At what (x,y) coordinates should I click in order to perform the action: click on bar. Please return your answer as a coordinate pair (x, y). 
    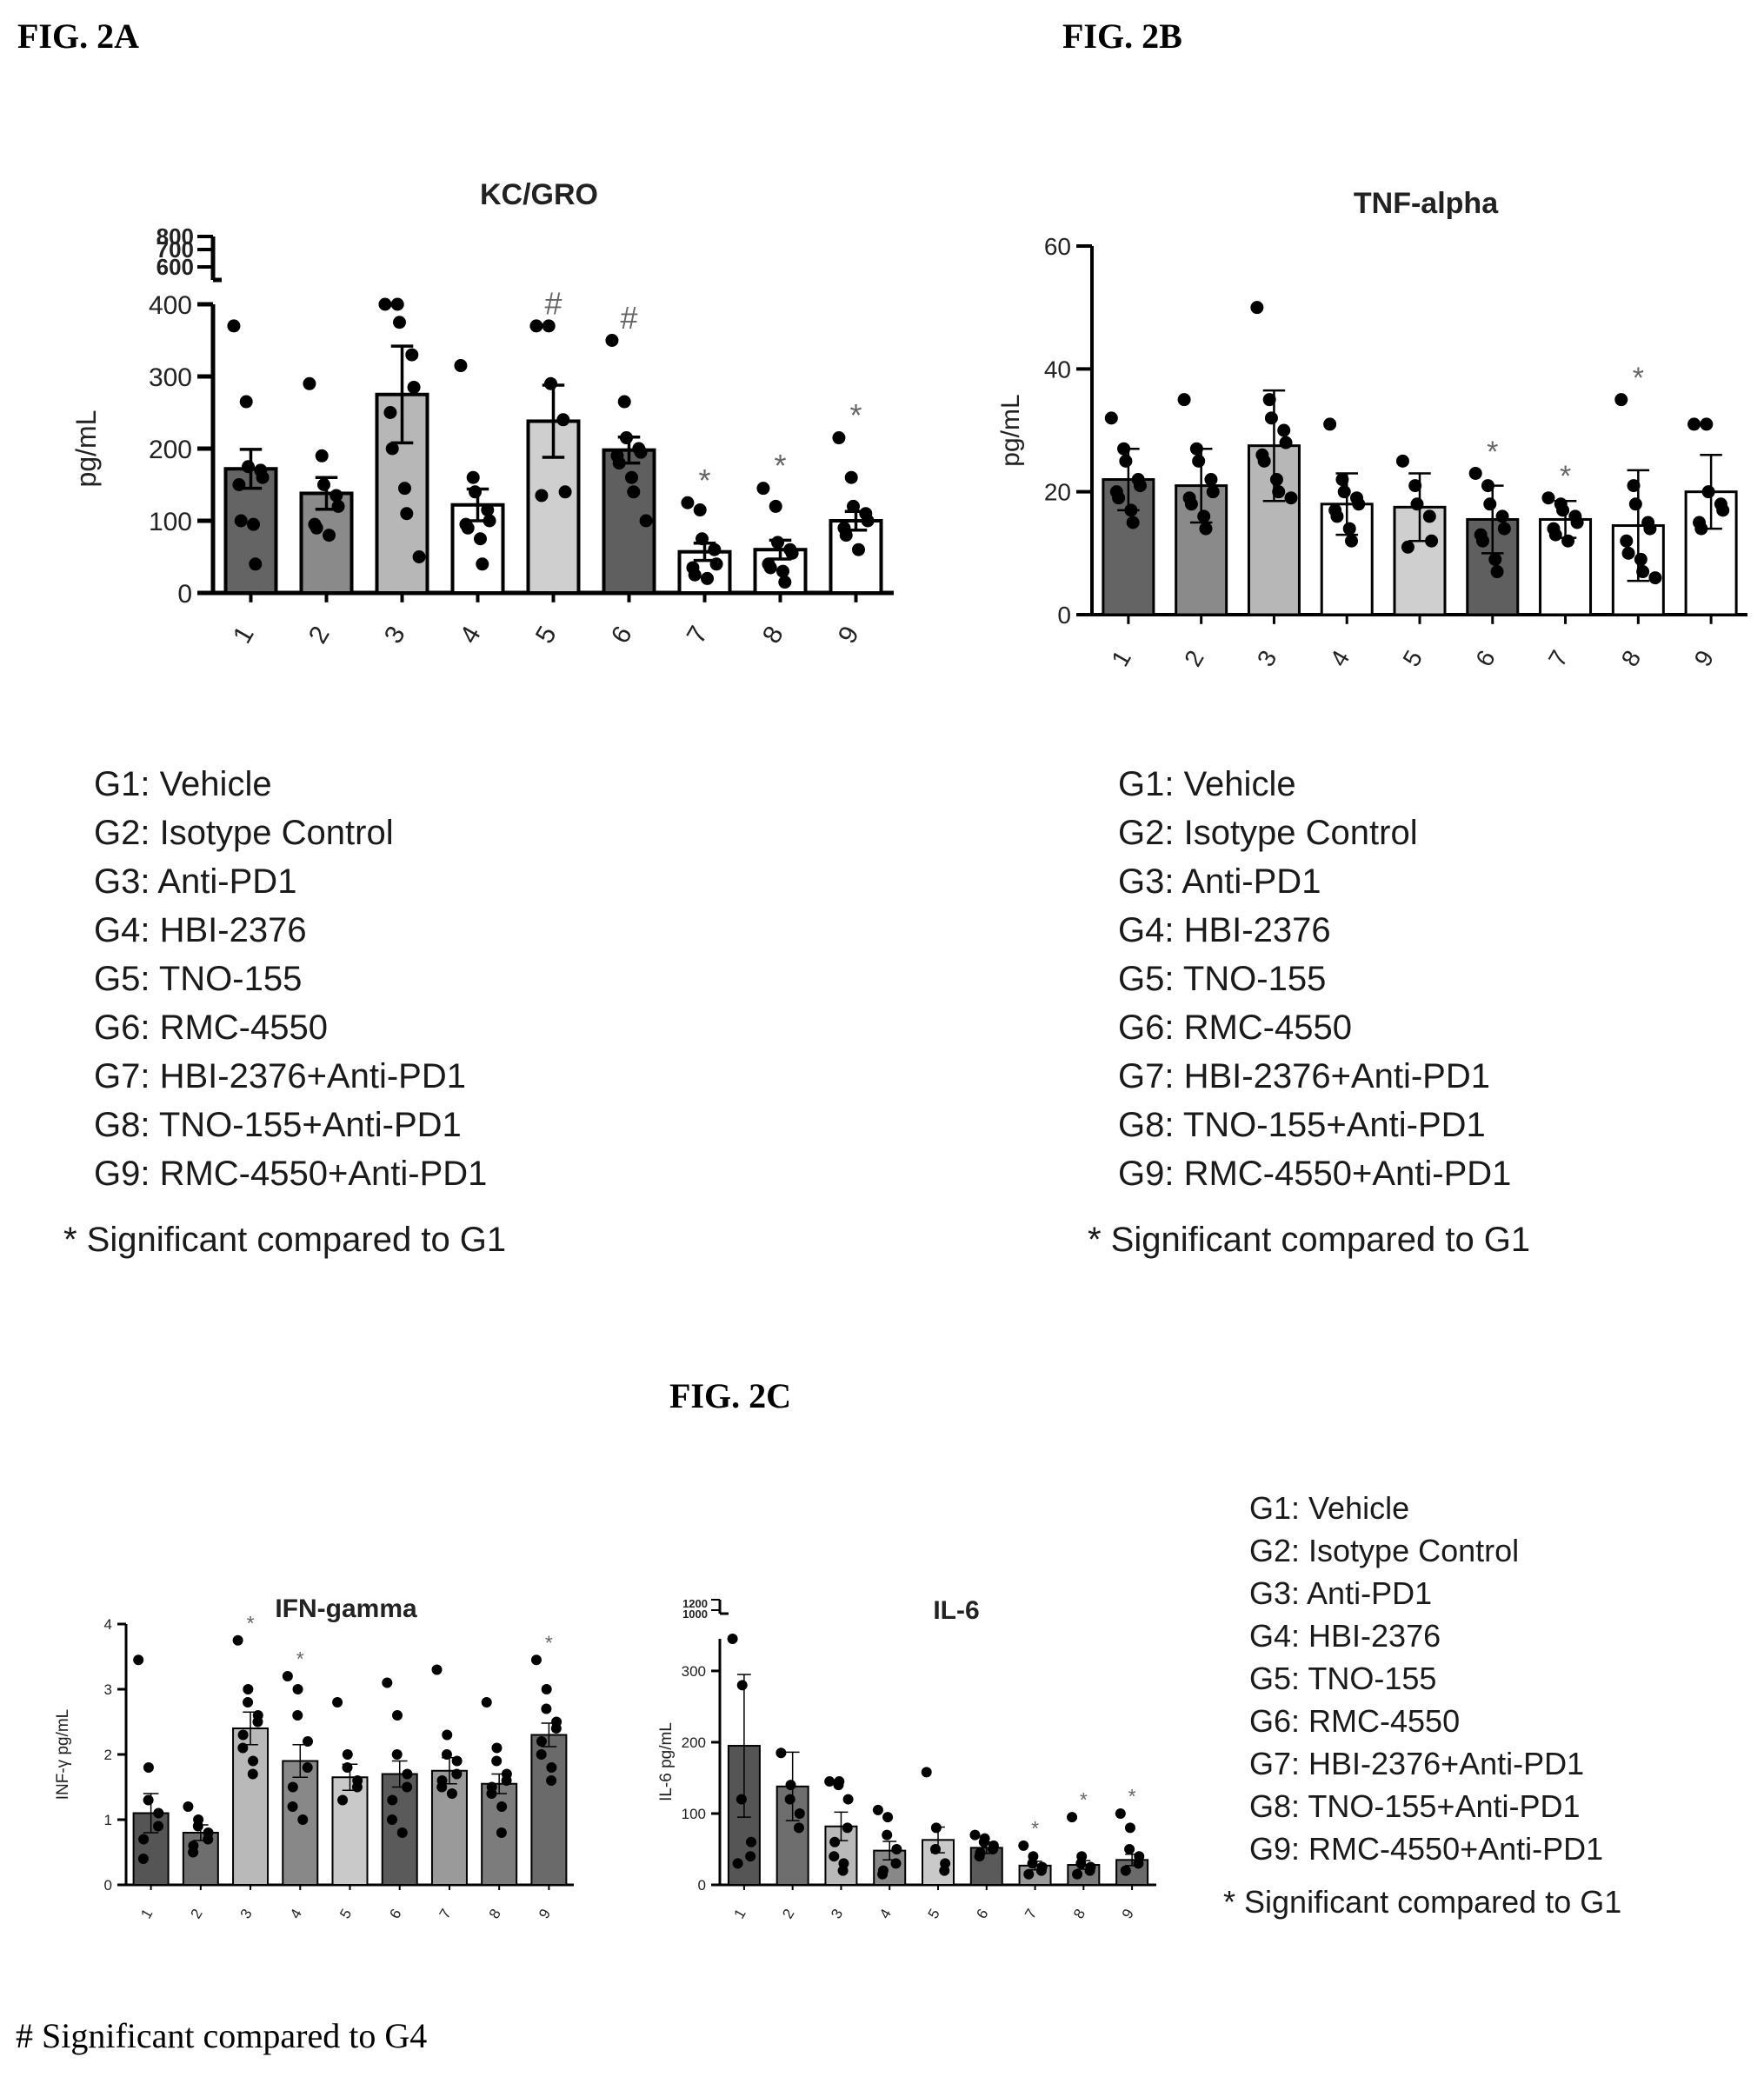
    Looking at the image, I should click on (251, 1807).